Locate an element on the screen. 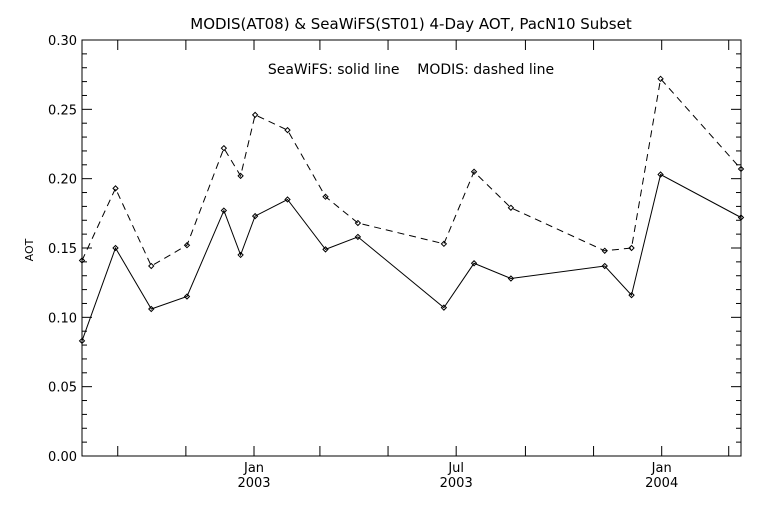 Image resolution: width=768 pixels, height=516 pixels. legend-note: SeaWiFS: solid line MODIS: dashed line is located at coordinates (411, 70).